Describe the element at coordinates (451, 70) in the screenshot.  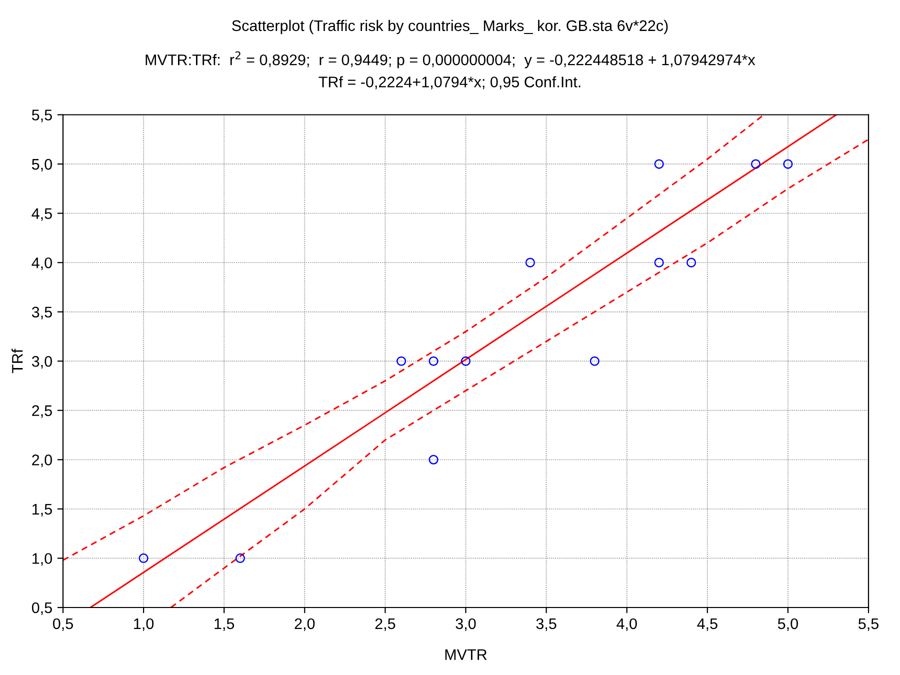
I see `chart-subtitle: MVTR:TRf: r$^{2}$ = 0,8929; r = 0,9449; p = 0,000000004; y = -0,222448518 + 1,07942974*x TRf = -0,2224+1,0794*x; 0,95 Conf.Int.` at that location.